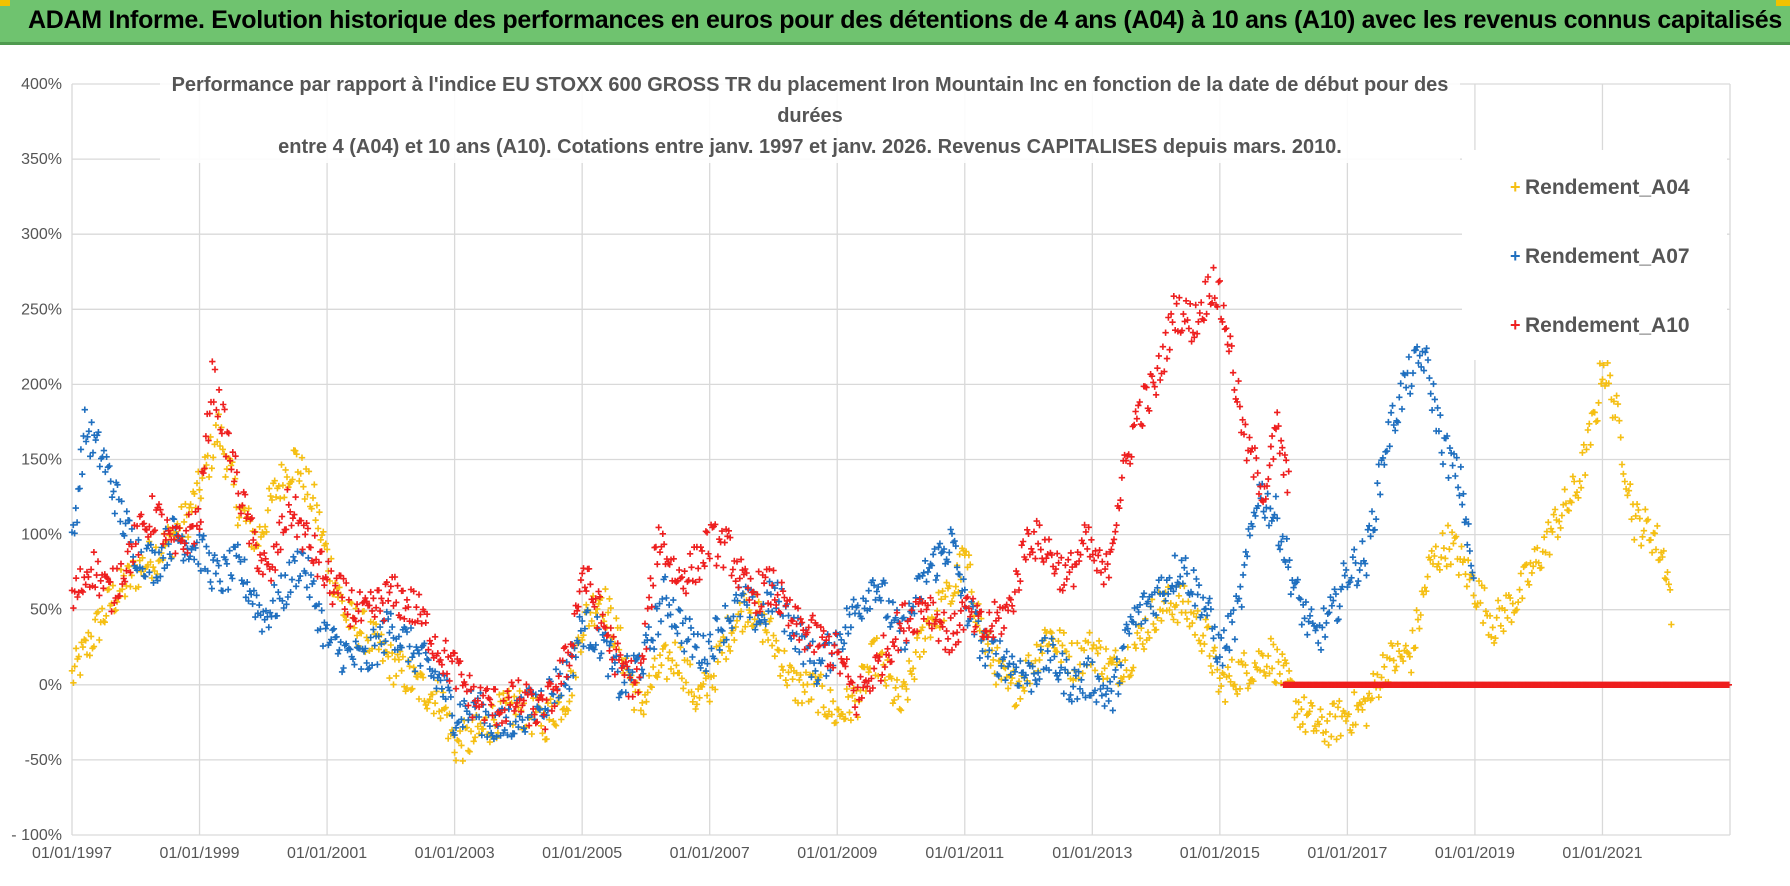 This screenshot has width=1790, height=886. I want to click on legend-marker-a07: +, so click(1515, 256).